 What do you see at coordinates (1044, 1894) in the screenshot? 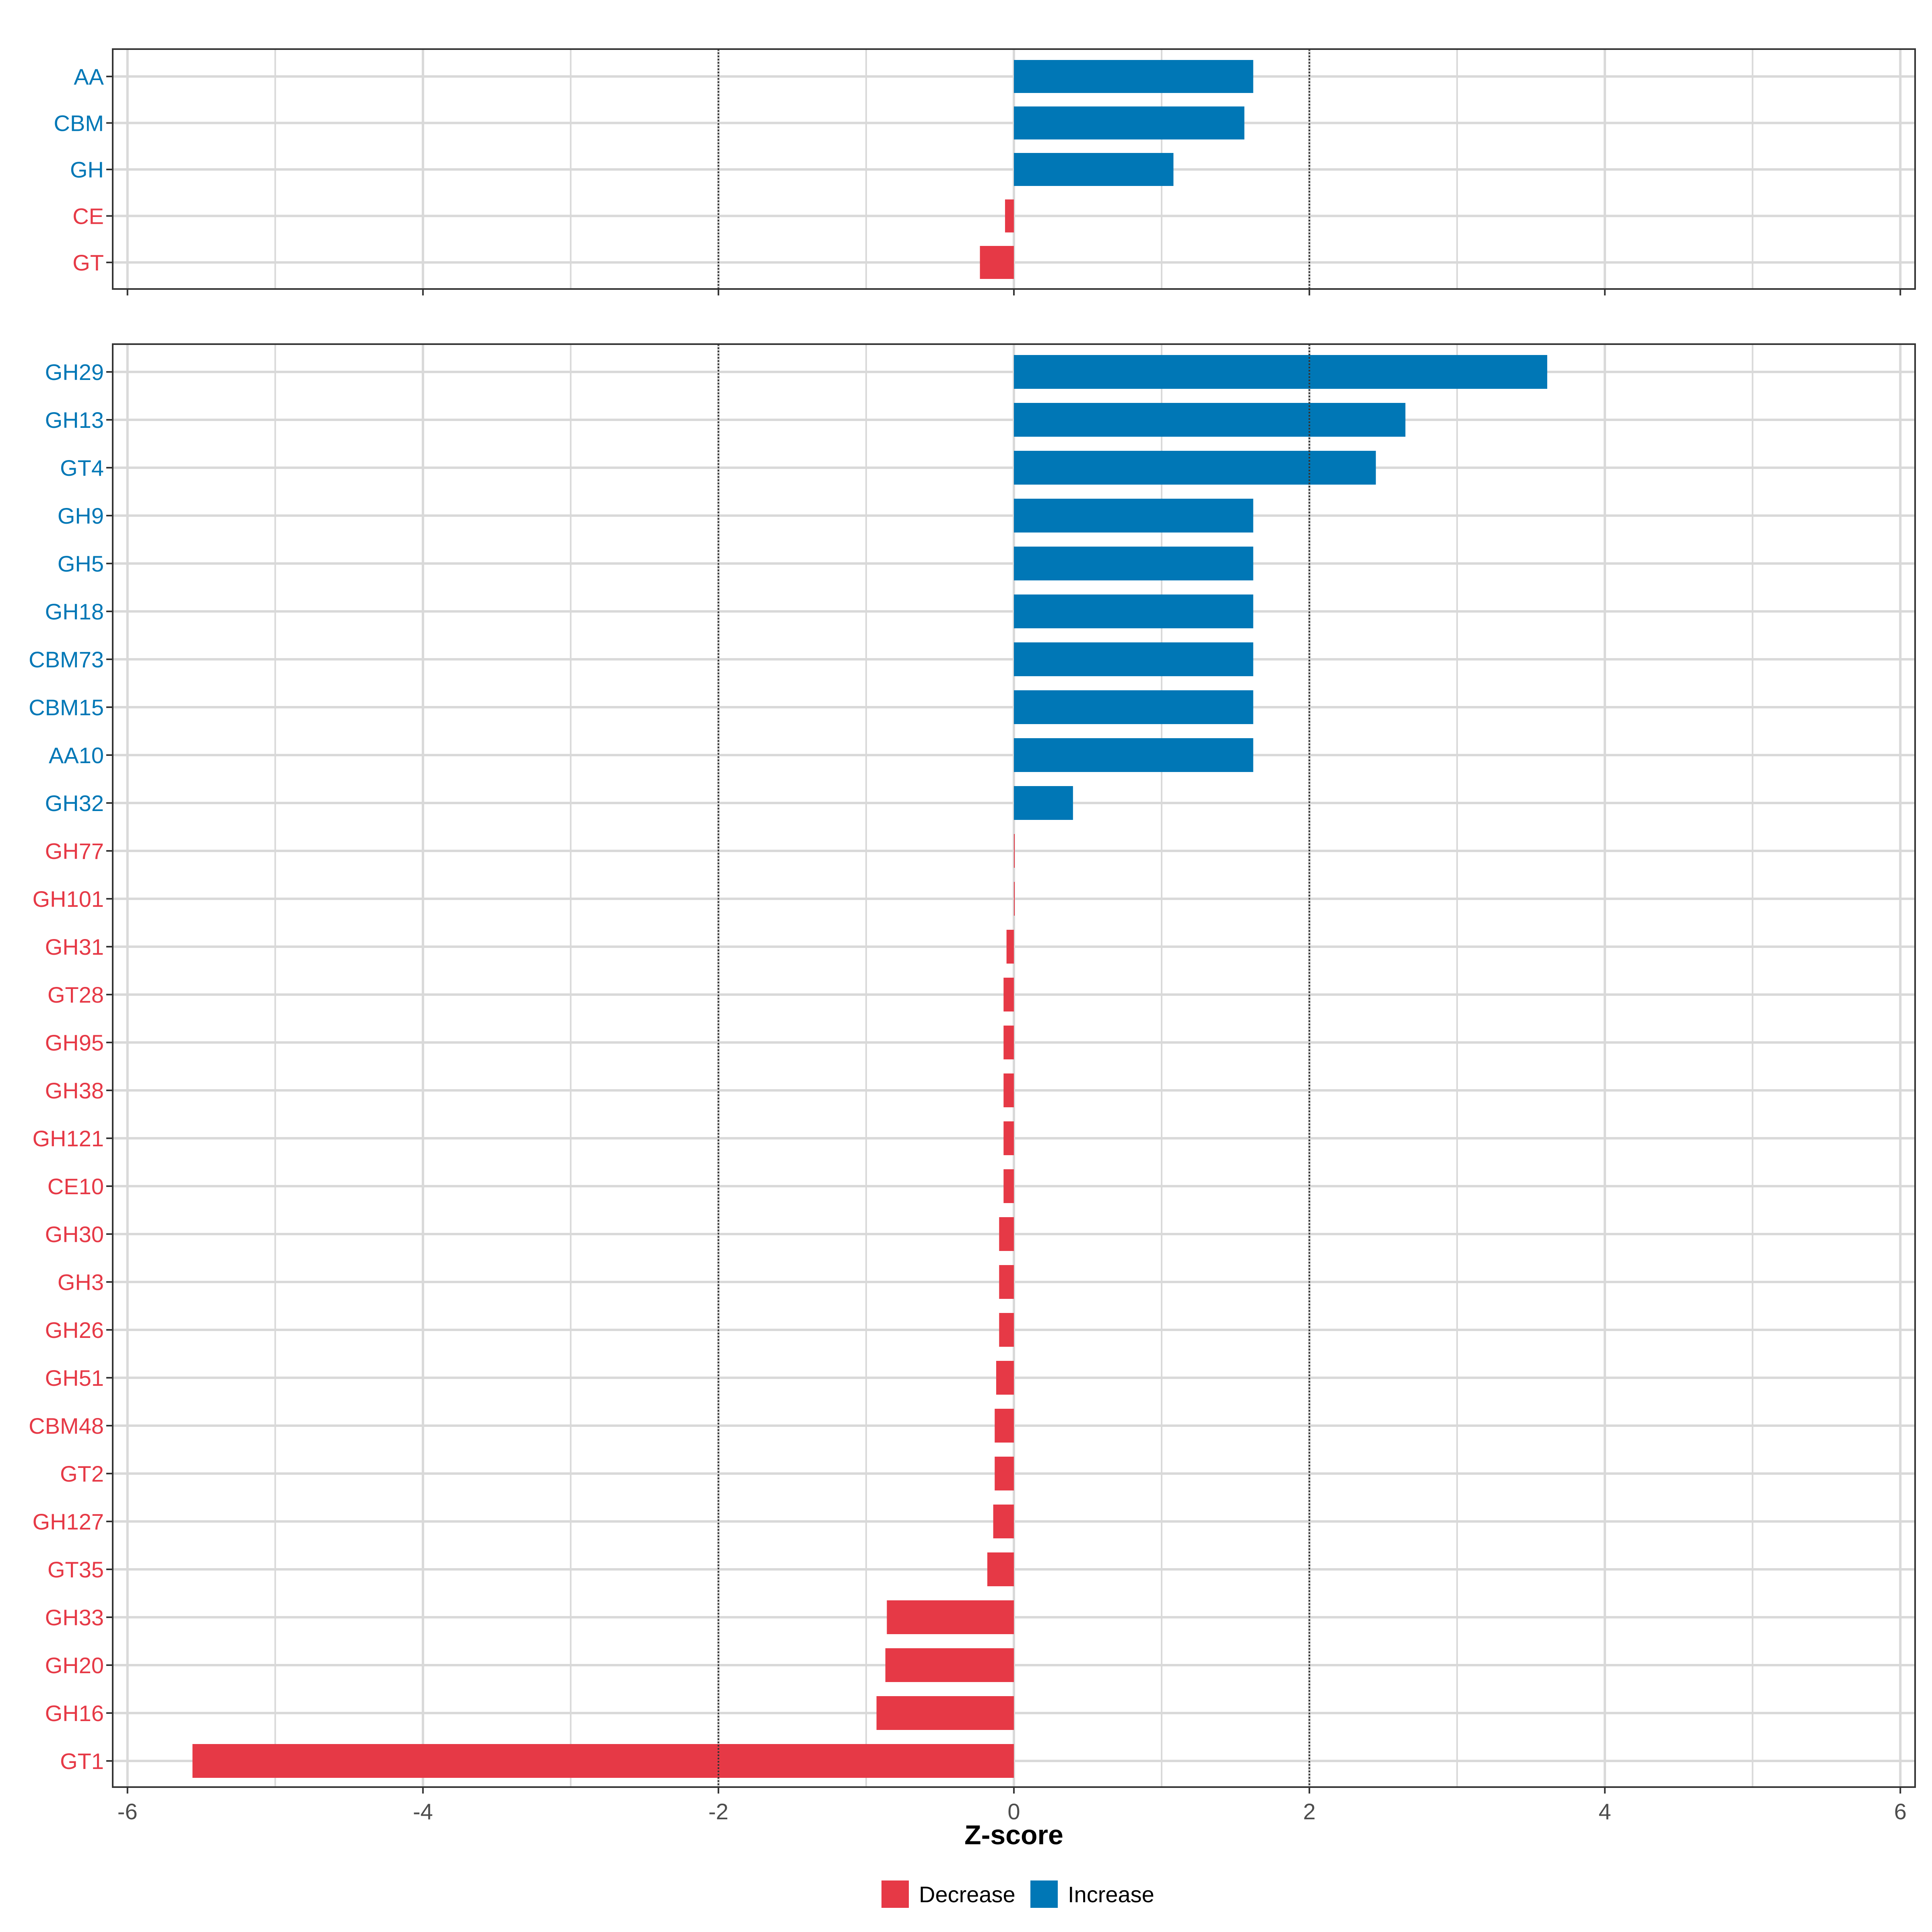
I see `legend-swatch-increase` at bounding box center [1044, 1894].